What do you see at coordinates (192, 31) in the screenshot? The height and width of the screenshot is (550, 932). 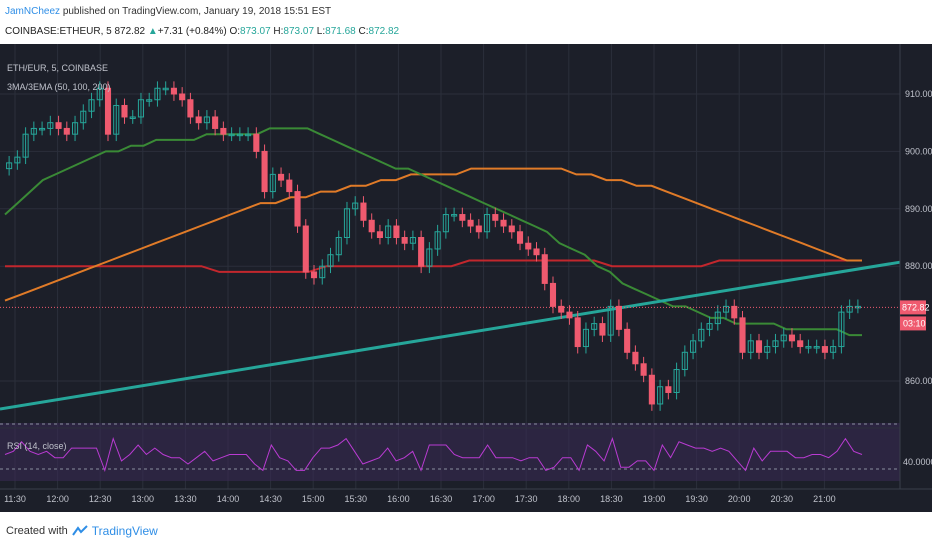 I see `price-change: +7.31 (+0.84%)` at bounding box center [192, 31].